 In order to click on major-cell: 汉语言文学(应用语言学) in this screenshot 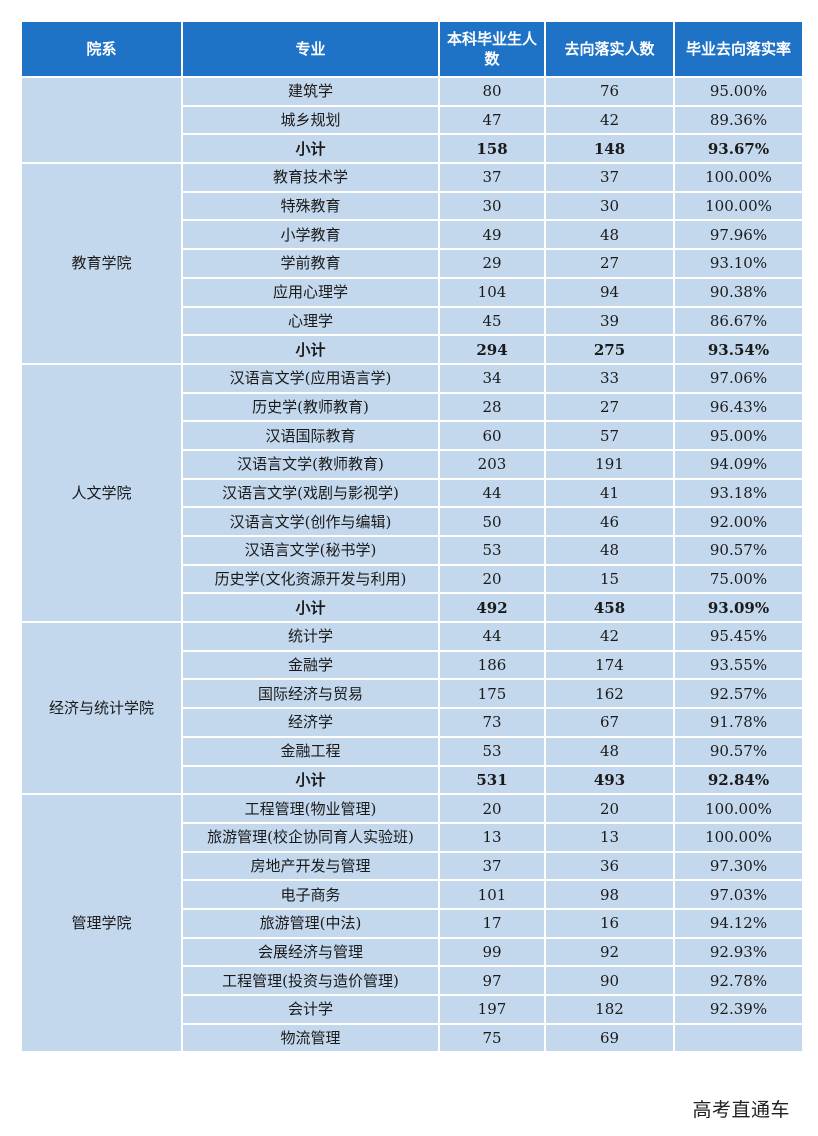, I will do `click(310, 378)`.